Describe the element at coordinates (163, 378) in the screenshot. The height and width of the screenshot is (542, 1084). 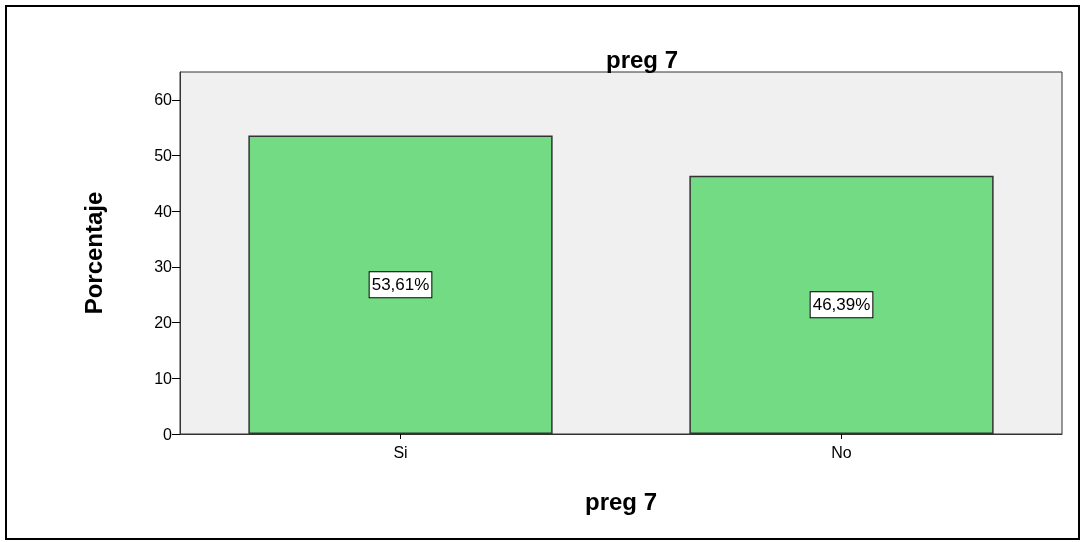
I see `y-tick-label: 10` at that location.